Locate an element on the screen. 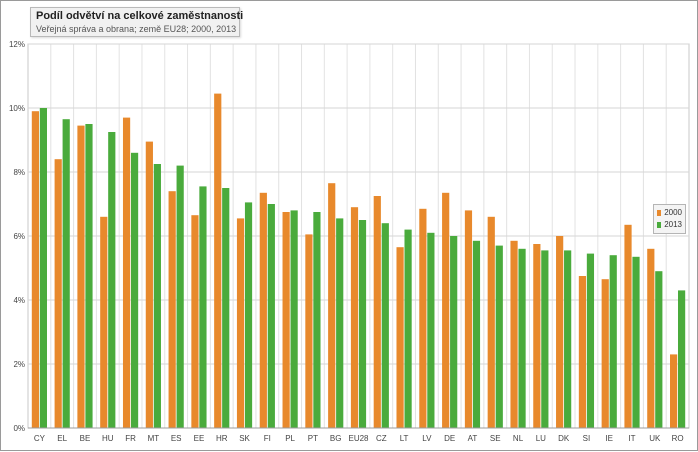 The width and height of the screenshot is (698, 452). bar-2013-DE is located at coordinates (454, 332).